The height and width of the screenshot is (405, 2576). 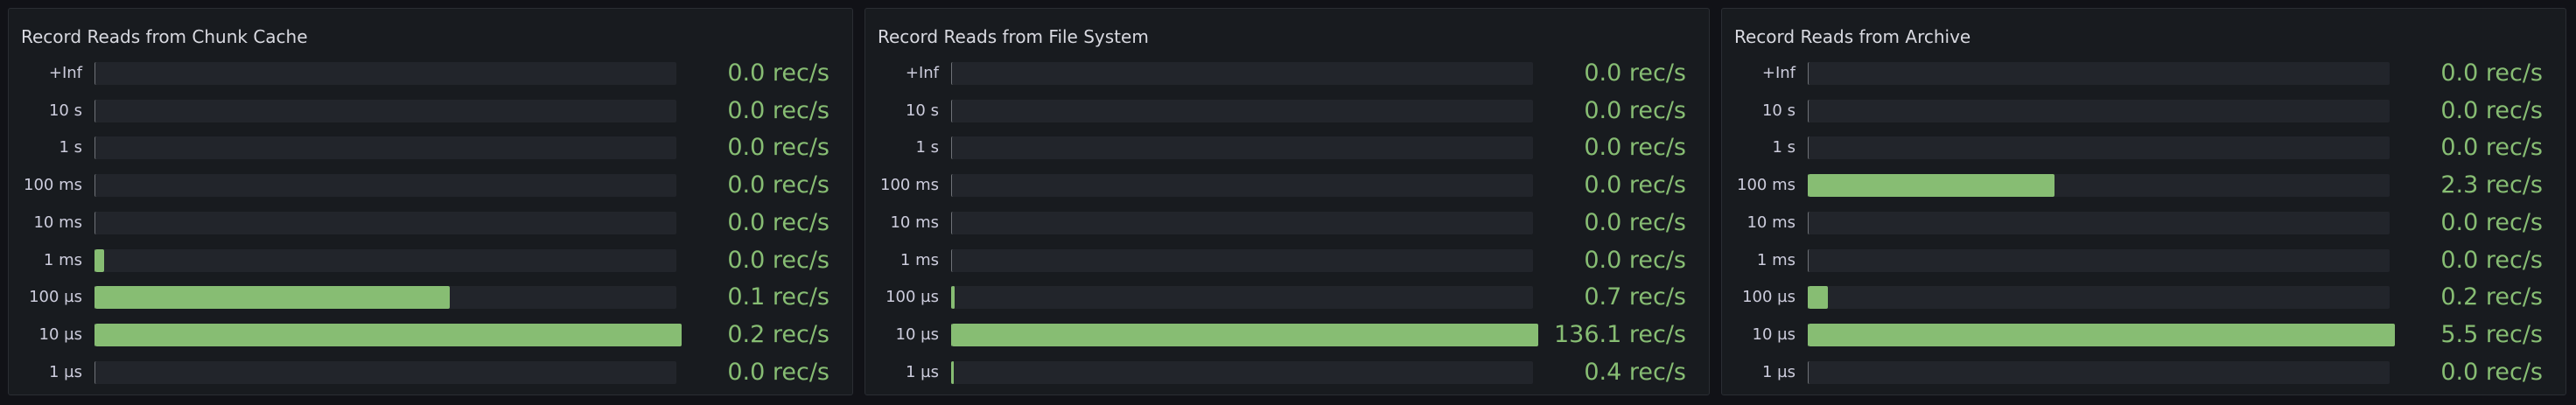 What do you see at coordinates (2491, 185) in the screenshot?
I see `bar-value-label: 2.3 rec/s` at bounding box center [2491, 185].